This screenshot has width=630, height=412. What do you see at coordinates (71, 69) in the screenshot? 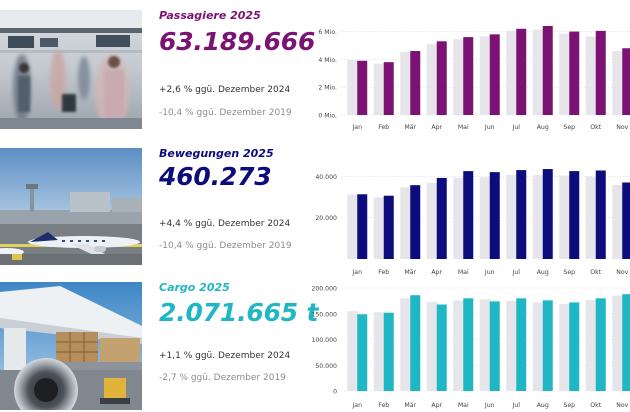
I see `airport-terminal-photo` at bounding box center [71, 69].